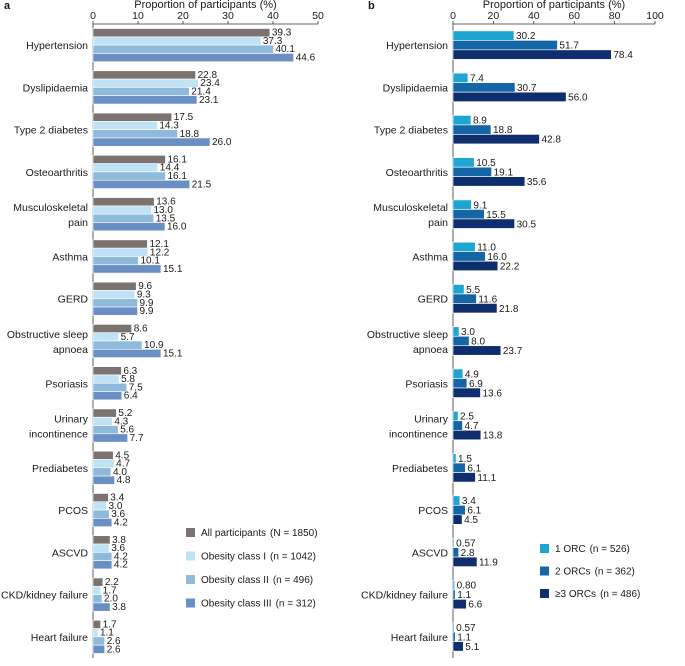 This screenshot has width=685, height=666. I want to click on value-label: 2.6, so click(114, 649).